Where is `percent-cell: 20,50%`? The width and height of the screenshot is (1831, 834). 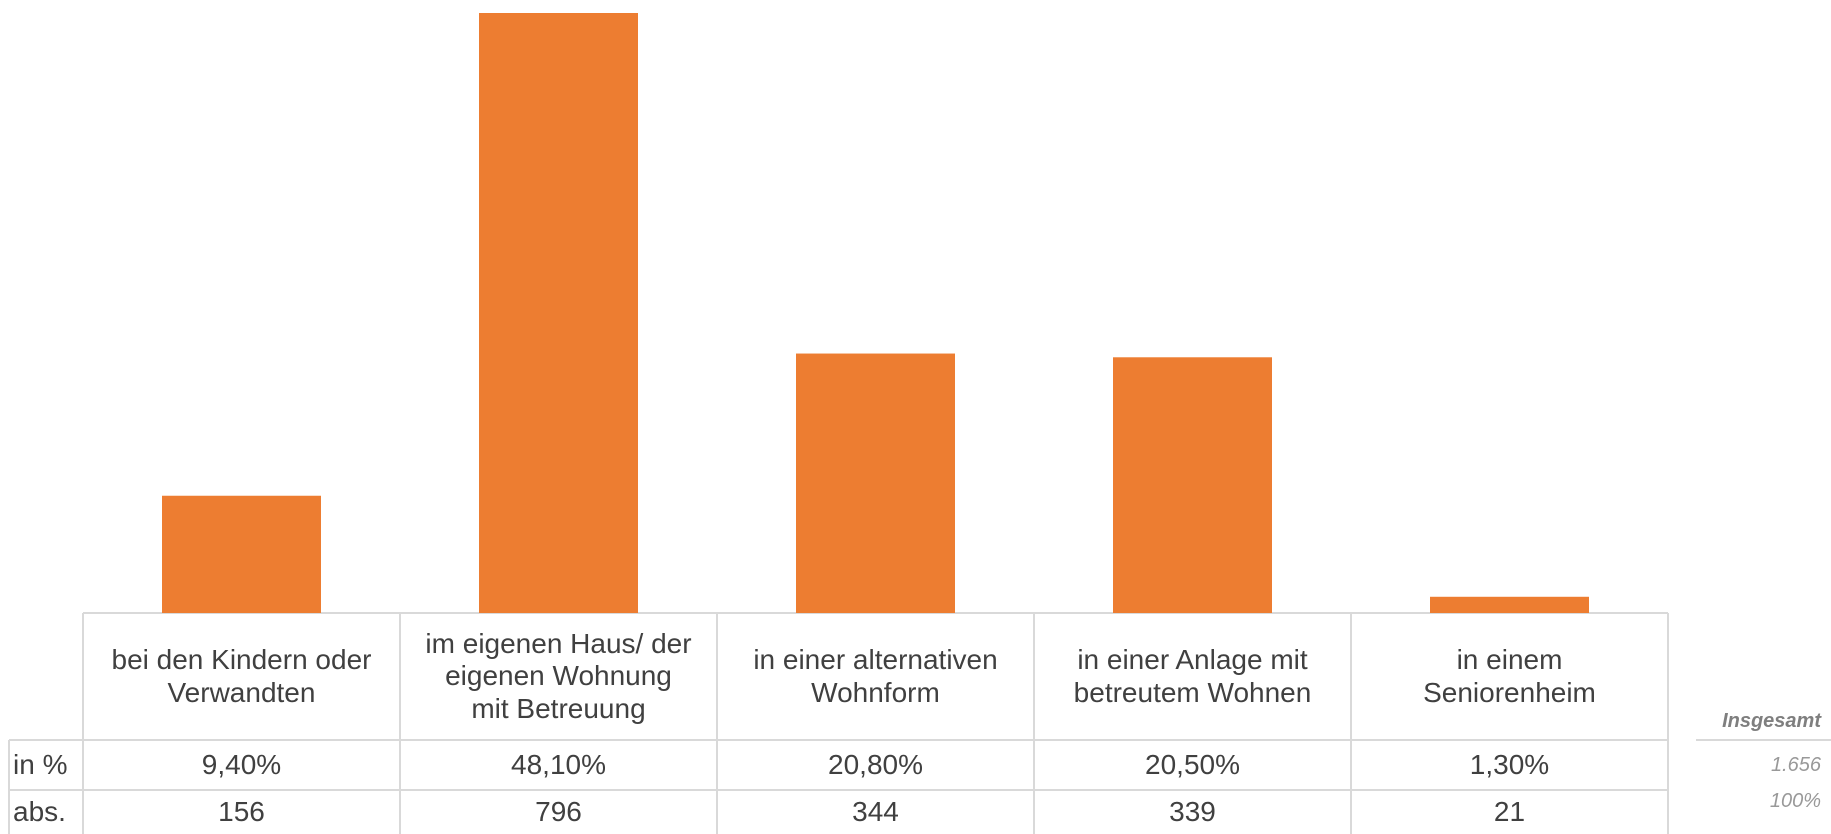
percent-cell: 20,50% is located at coordinates (1192, 764).